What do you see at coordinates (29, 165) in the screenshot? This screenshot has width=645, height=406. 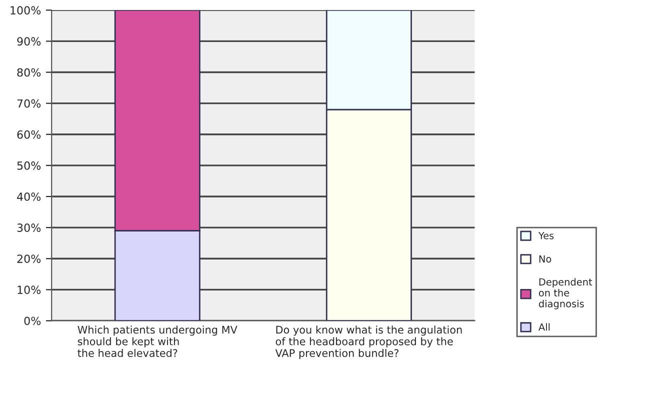 I see `y-tick-label: 50%` at bounding box center [29, 165].